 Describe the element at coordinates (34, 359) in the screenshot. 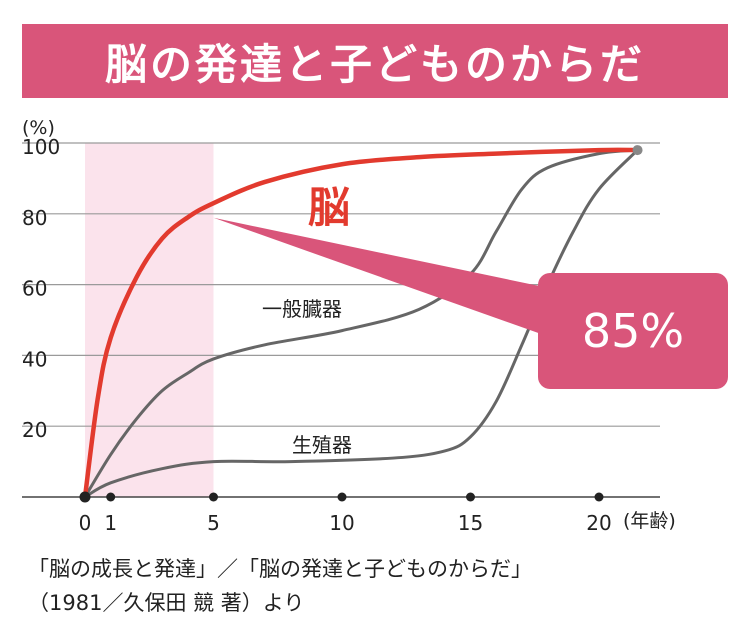

I see `y-tick-label: 40` at that location.